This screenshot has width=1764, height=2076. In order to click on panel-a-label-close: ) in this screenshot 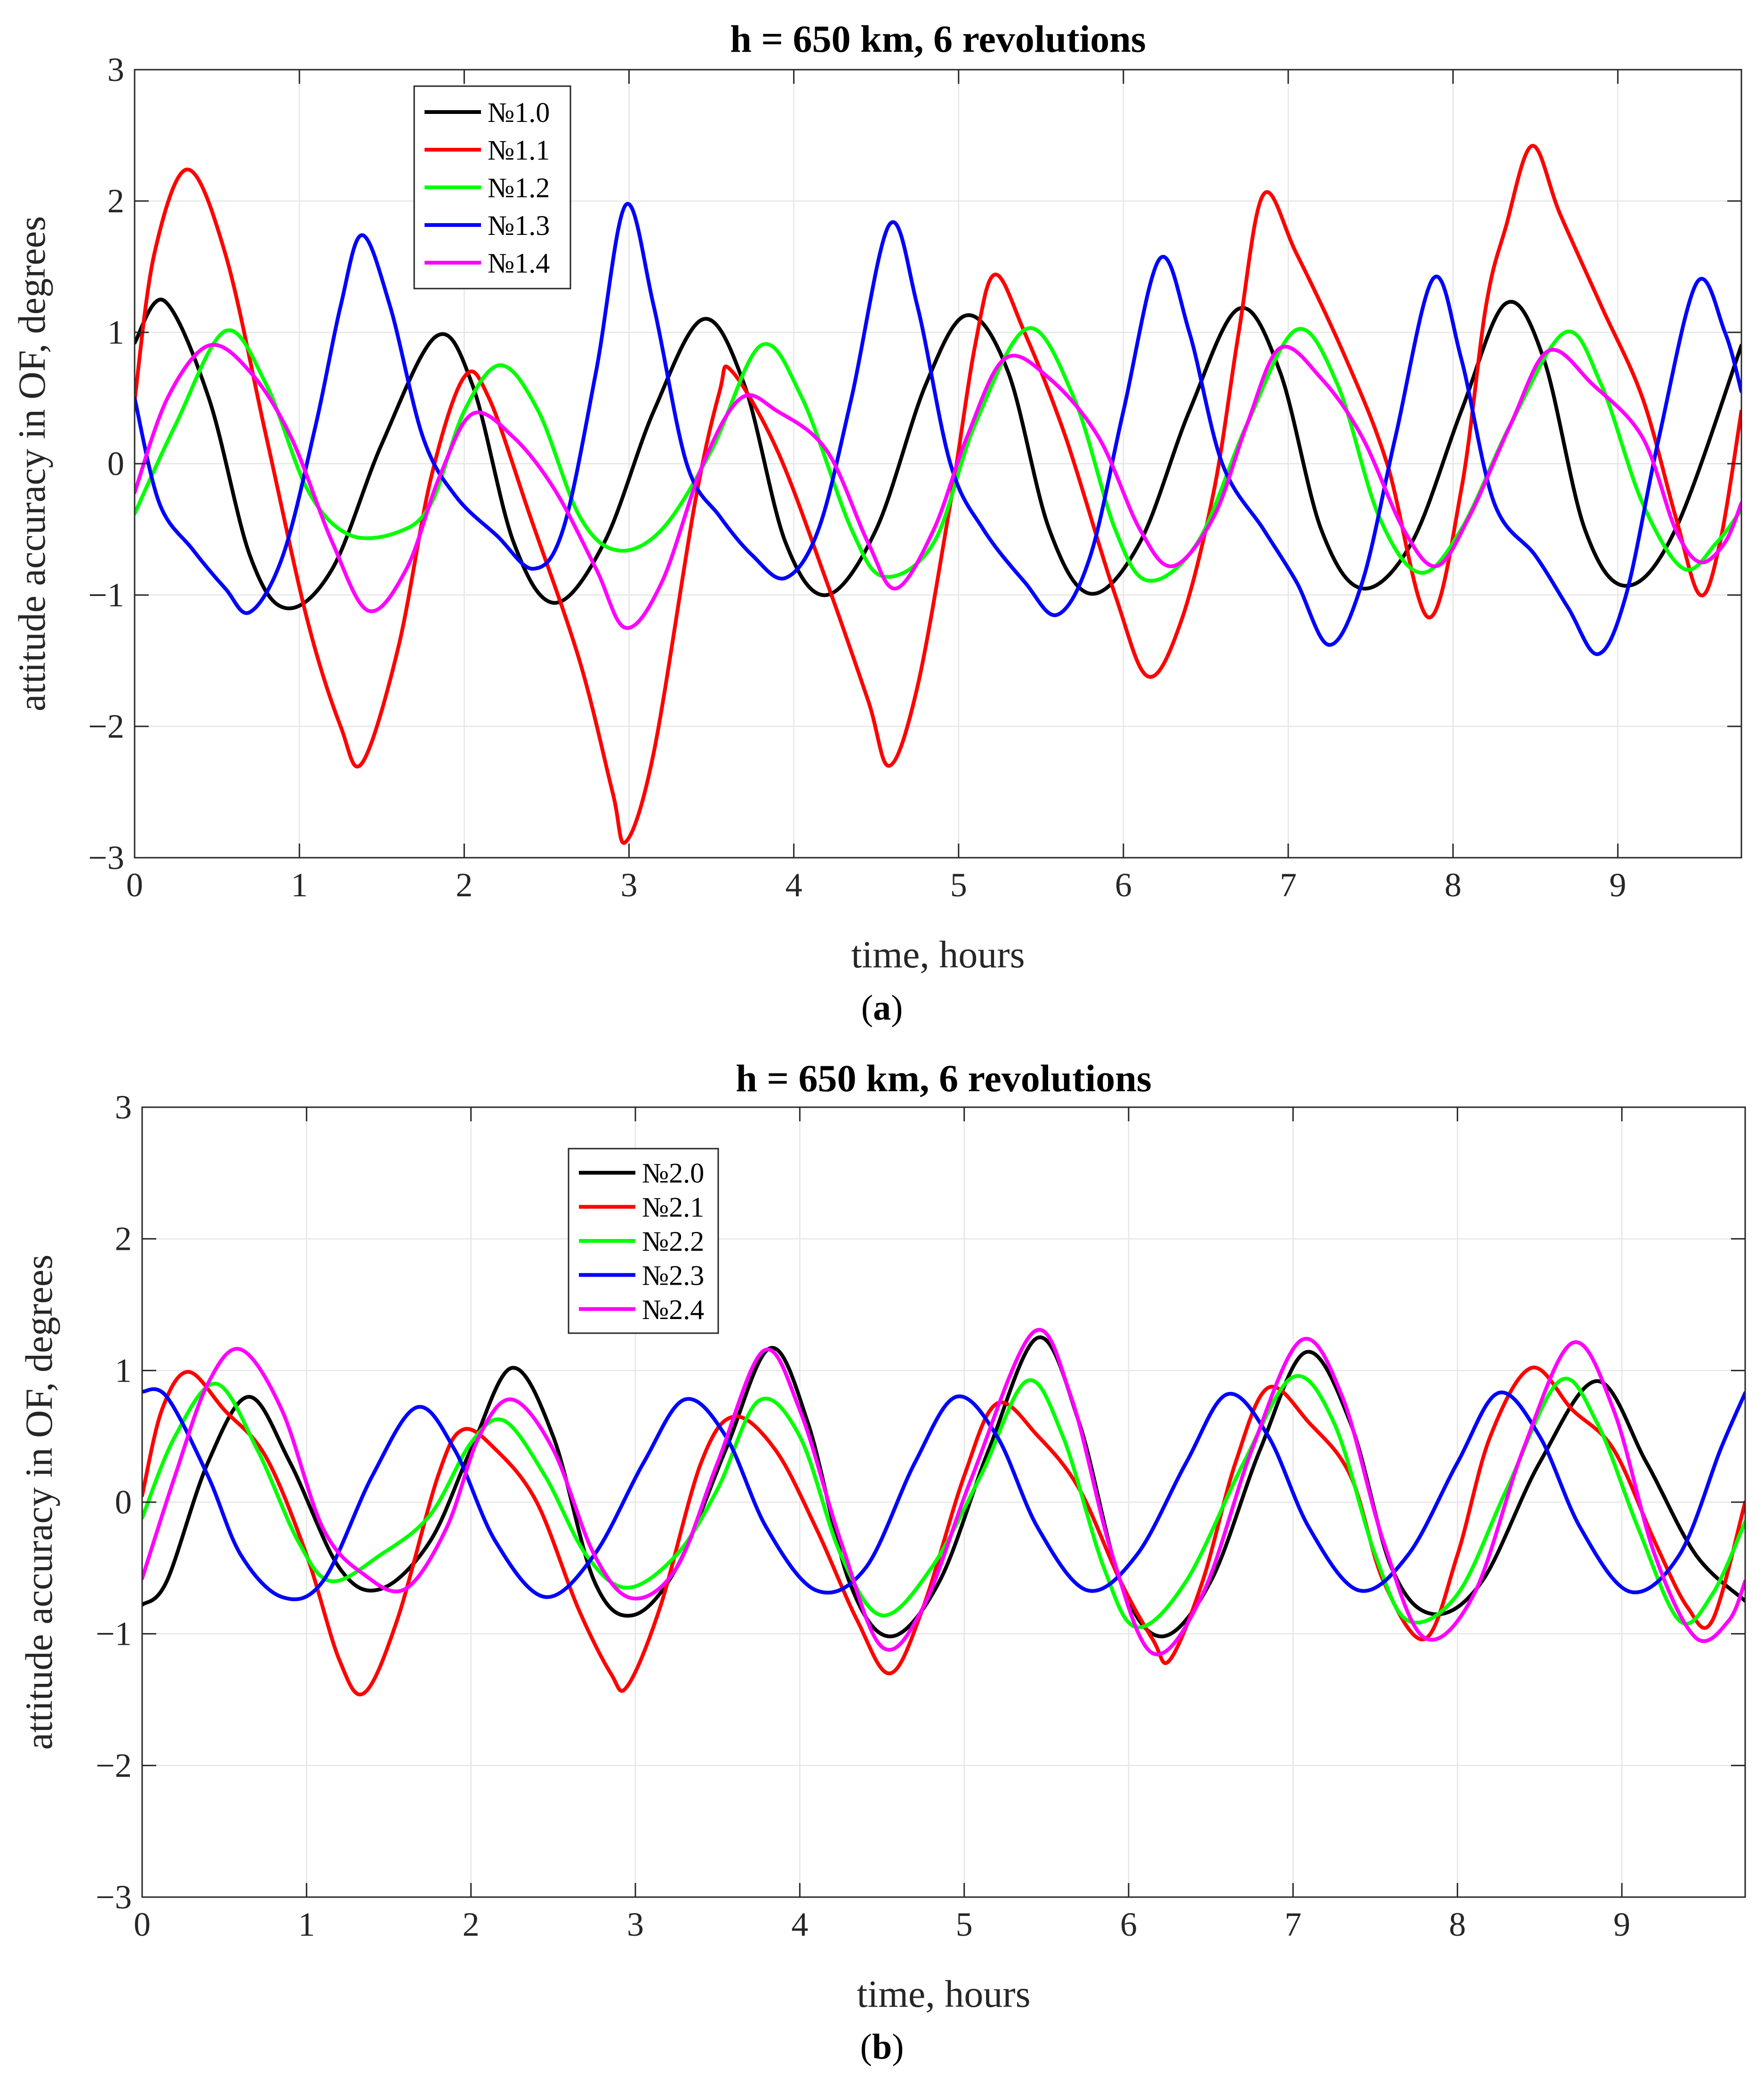, I will do `click(897, 1008)`.